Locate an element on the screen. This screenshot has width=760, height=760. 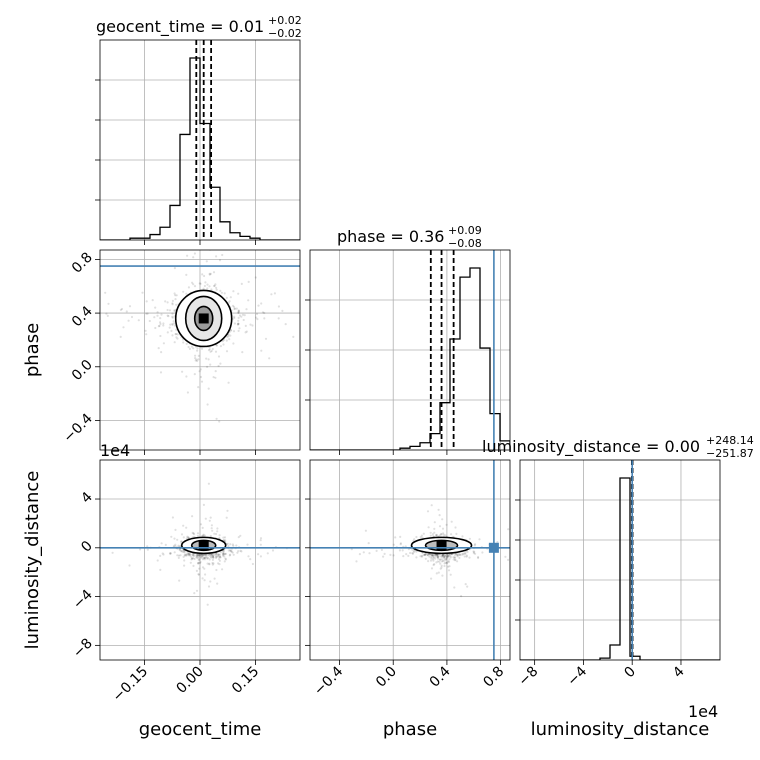
y-tick-label: −4 is located at coordinates (83, 600).